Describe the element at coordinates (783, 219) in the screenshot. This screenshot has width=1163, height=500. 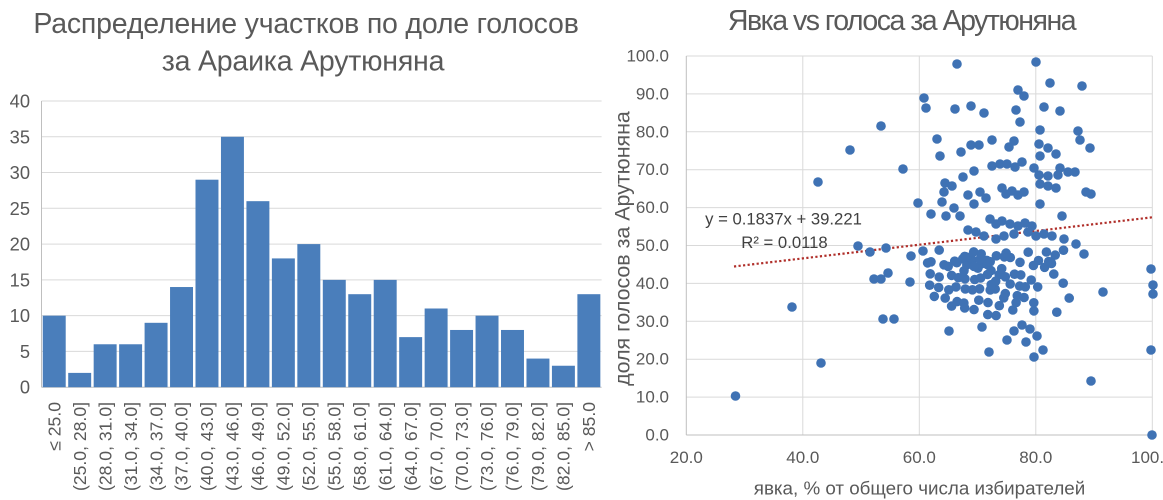
I see `svg-text: y = 0.1837x + 39.221` at that location.